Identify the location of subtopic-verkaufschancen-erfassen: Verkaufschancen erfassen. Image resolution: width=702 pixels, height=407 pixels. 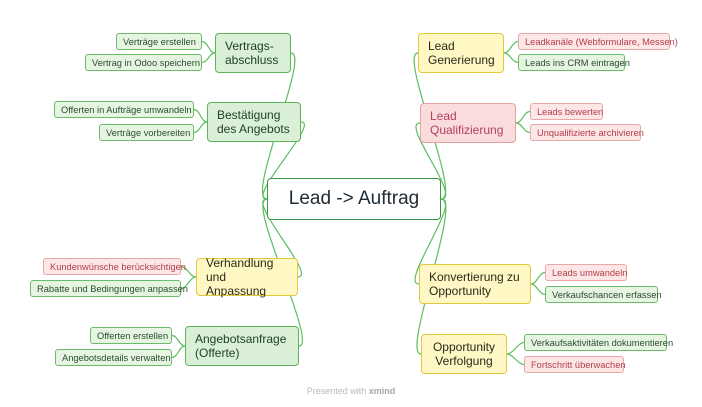
(603, 294).